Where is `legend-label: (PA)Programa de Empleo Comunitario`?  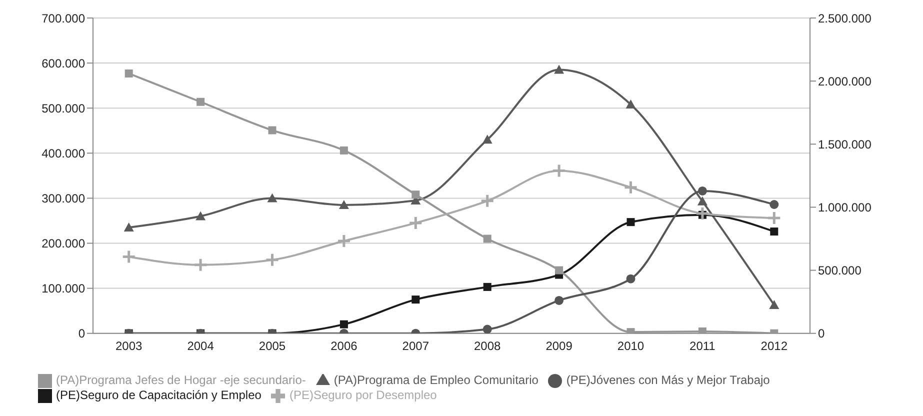
legend-label: (PA)Programa de Empleo Comunitario is located at coordinates (436, 380).